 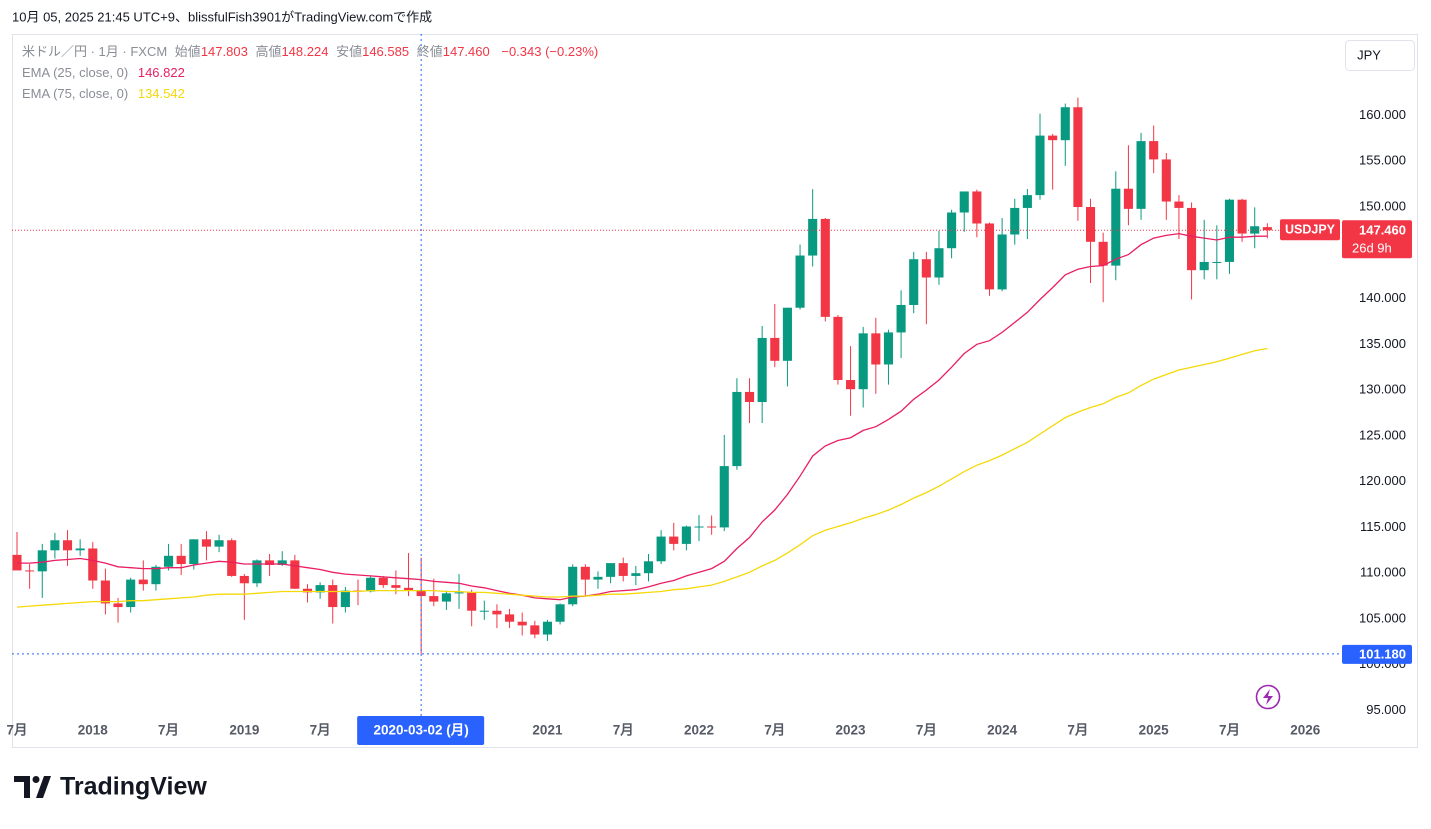 I want to click on legend-high-label: 高値, so click(x=268, y=51).